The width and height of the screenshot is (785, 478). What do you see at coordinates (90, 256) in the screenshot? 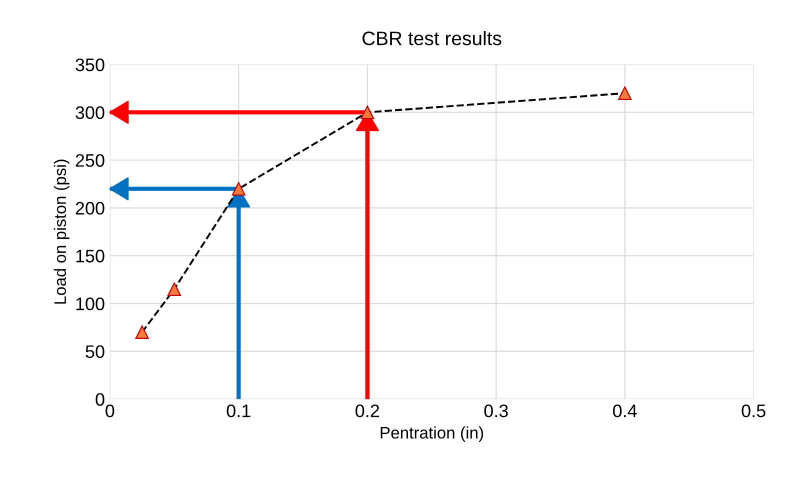
I see `y-tick-label: 150` at bounding box center [90, 256].